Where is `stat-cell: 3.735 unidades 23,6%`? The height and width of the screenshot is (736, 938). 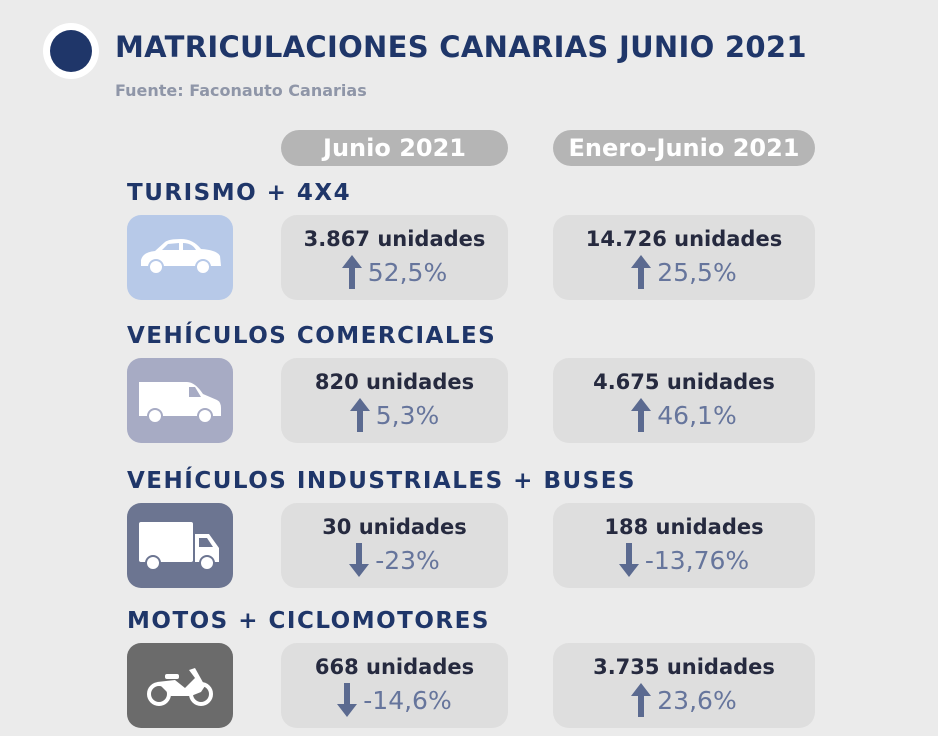 stat-cell: 3.735 unidades 23,6% is located at coordinates (684, 685).